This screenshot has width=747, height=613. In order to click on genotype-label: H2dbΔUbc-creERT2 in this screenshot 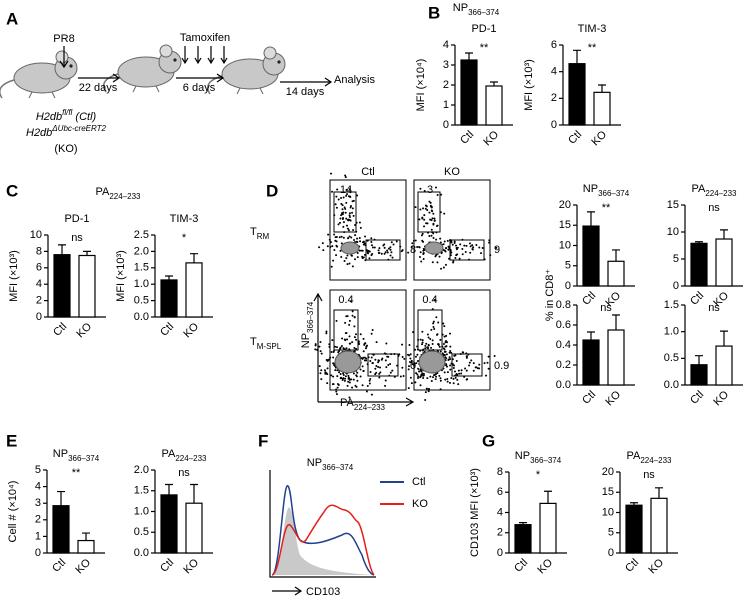, I will do `click(66, 131)`.